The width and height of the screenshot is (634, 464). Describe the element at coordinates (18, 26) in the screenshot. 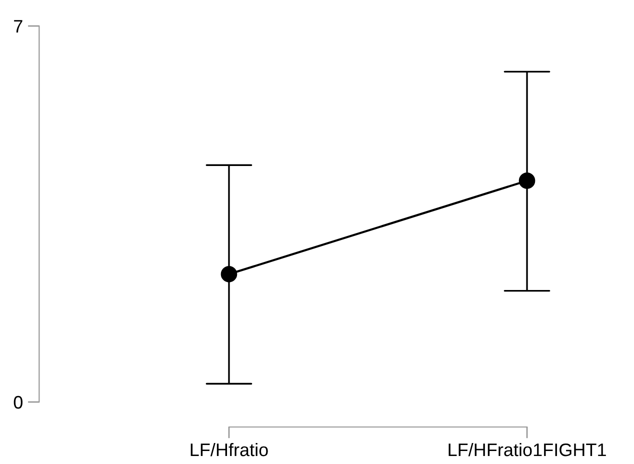

I see `y-tick-label: 7` at that location.